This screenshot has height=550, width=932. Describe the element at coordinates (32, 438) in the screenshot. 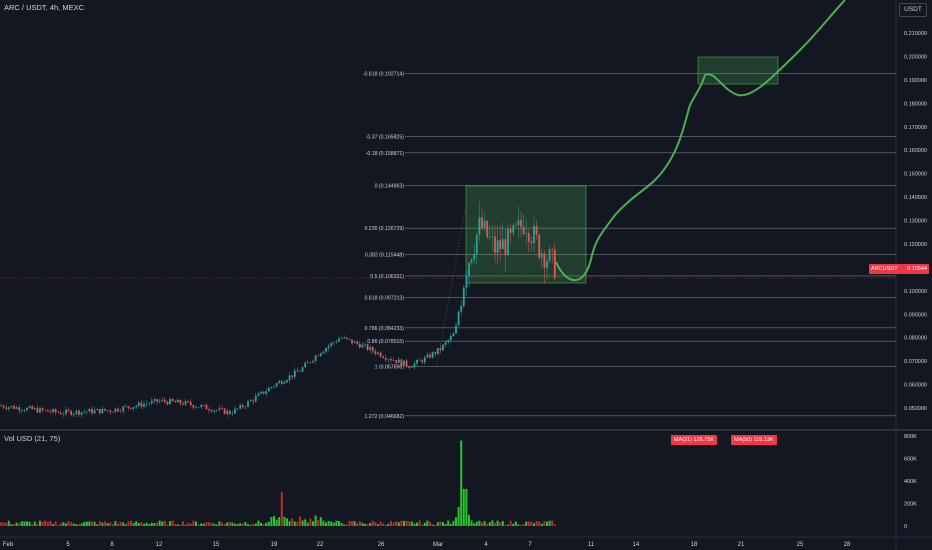

I see `volume-indicator-label: Vol USD (21, 75)` at that location.